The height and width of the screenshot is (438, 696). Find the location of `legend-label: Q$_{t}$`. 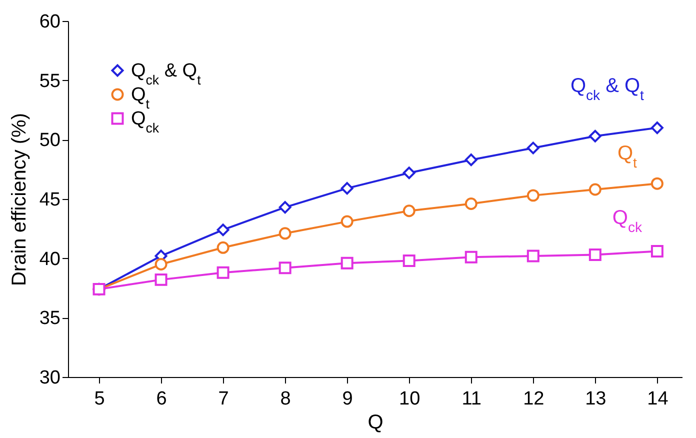

legend-label: Q$_{t}$ is located at coordinates (140, 97).